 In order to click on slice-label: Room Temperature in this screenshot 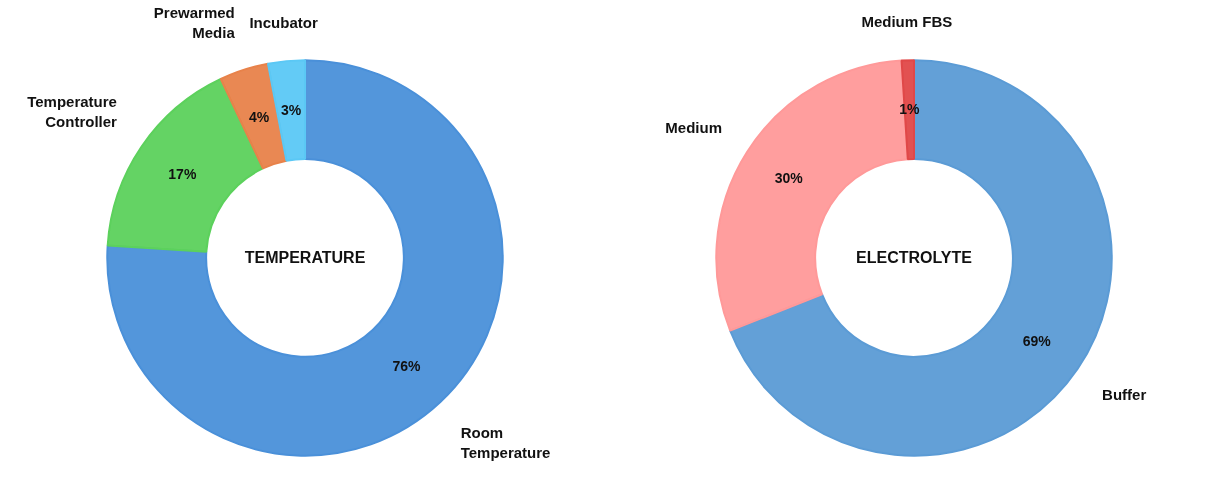, I will do `click(505, 442)`.